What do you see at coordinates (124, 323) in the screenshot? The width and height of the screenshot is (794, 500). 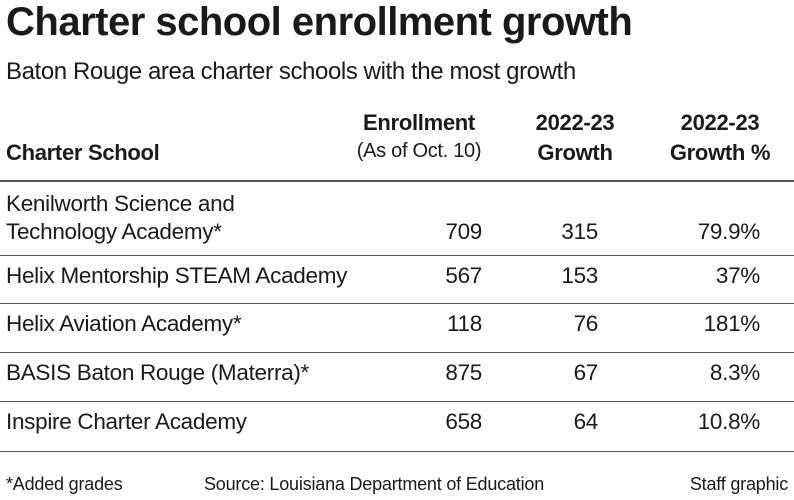 I see `school-name: Helix Aviation Academy*` at bounding box center [124, 323].